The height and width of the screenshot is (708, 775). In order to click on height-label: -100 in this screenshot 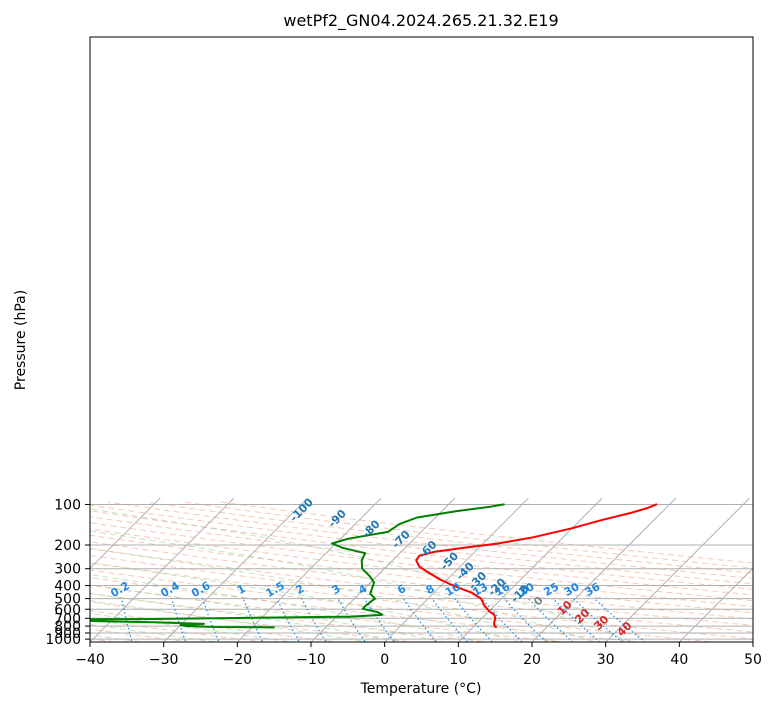, I will do `click(301, 510)`.